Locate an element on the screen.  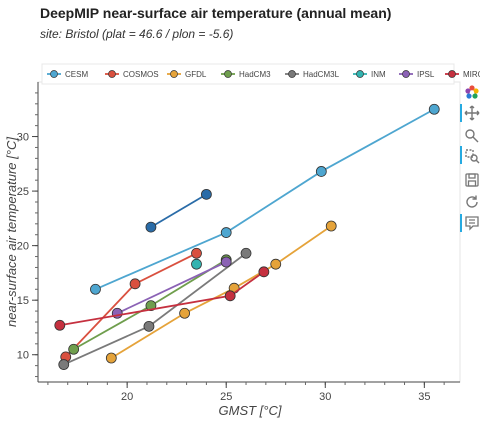
legend-item: MIROC is located at coordinates (462, 74).